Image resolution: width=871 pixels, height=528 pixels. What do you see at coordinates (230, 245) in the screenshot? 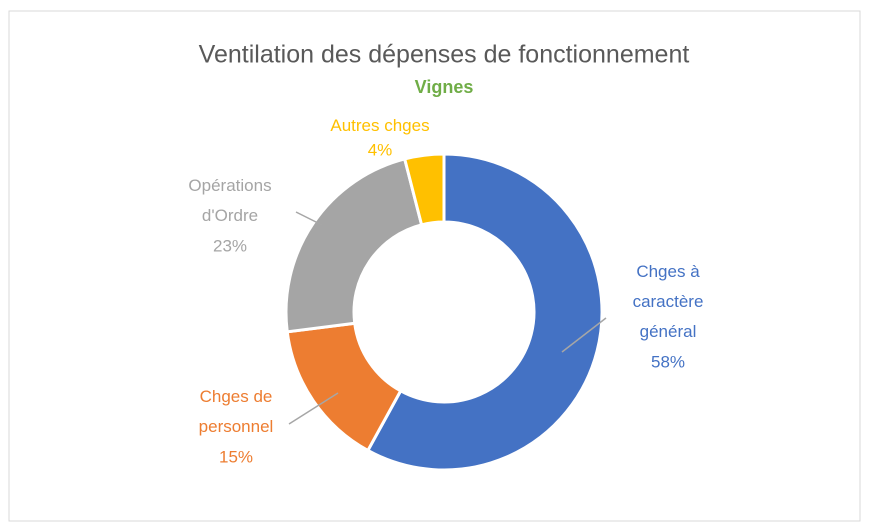
I see `value-label: 23%` at bounding box center [230, 245].